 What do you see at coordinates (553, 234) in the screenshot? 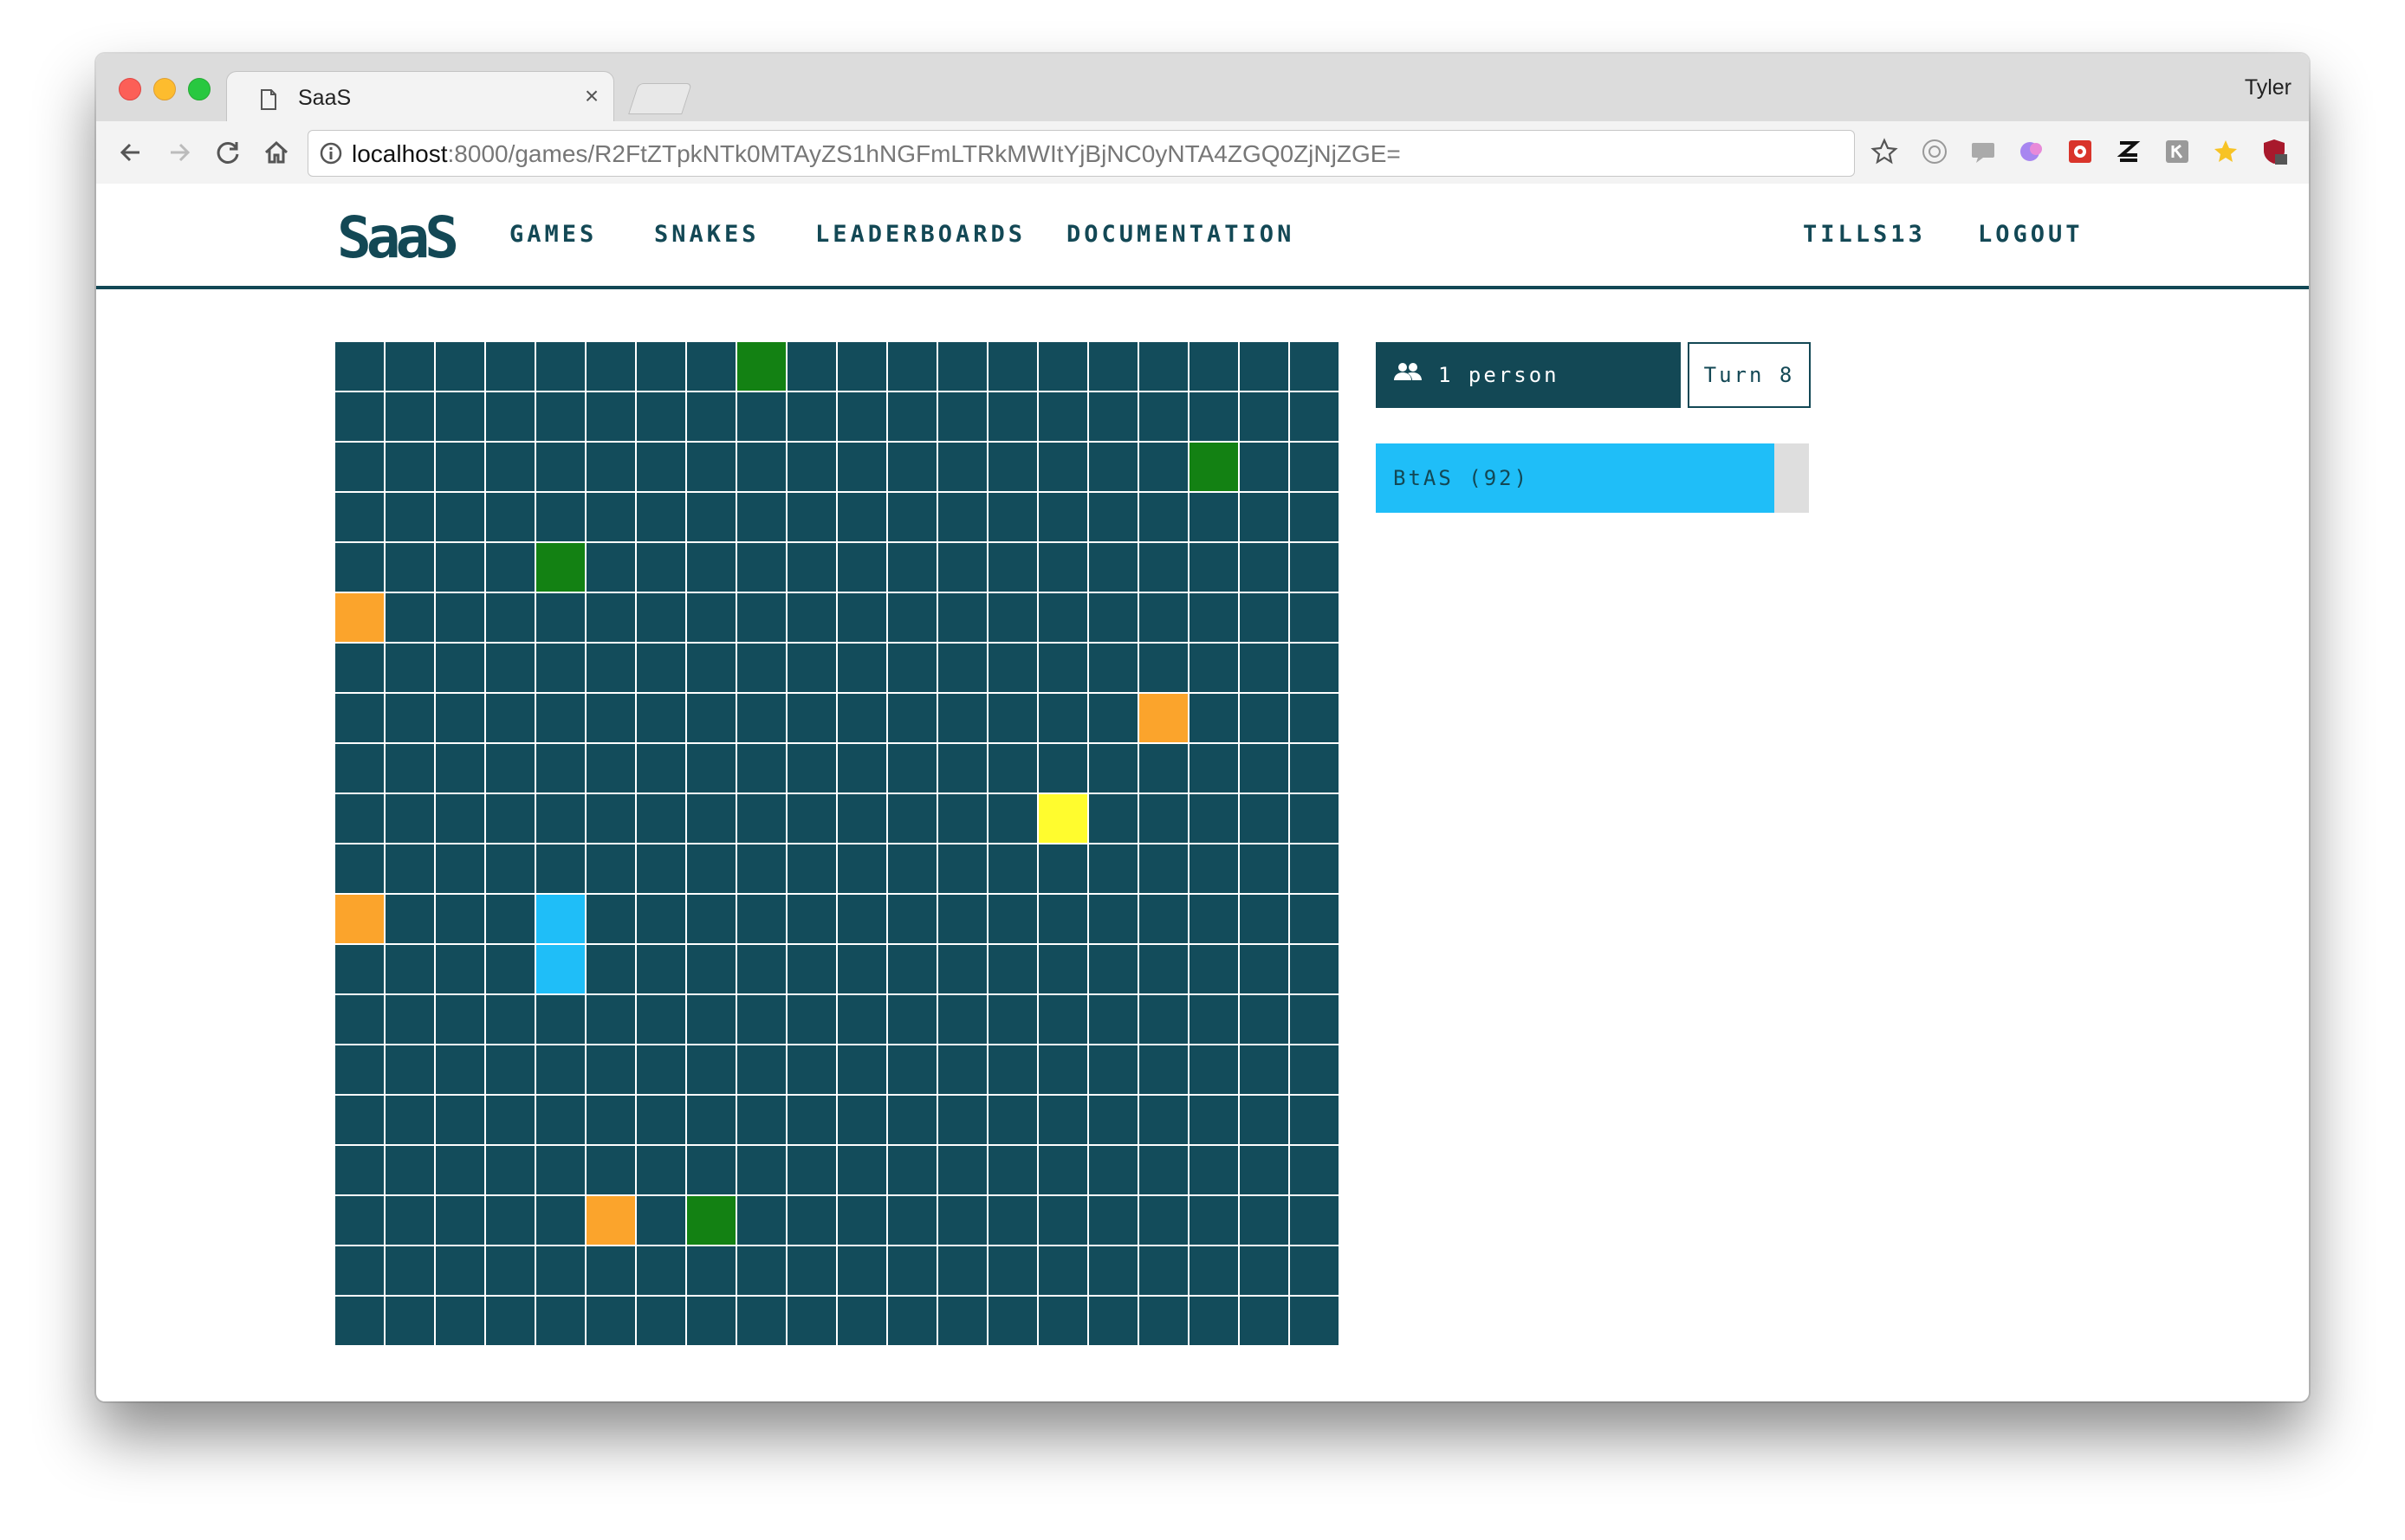
I see `nav-link-games: GAMES` at bounding box center [553, 234].